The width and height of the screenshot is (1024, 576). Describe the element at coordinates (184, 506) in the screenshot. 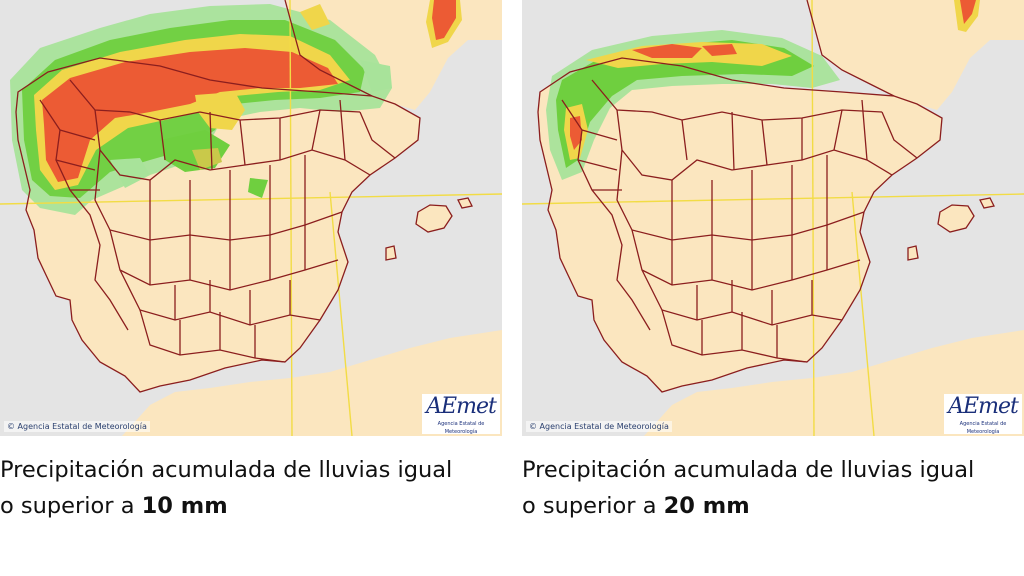

I see `caption-threshold: 10 mm` at that location.